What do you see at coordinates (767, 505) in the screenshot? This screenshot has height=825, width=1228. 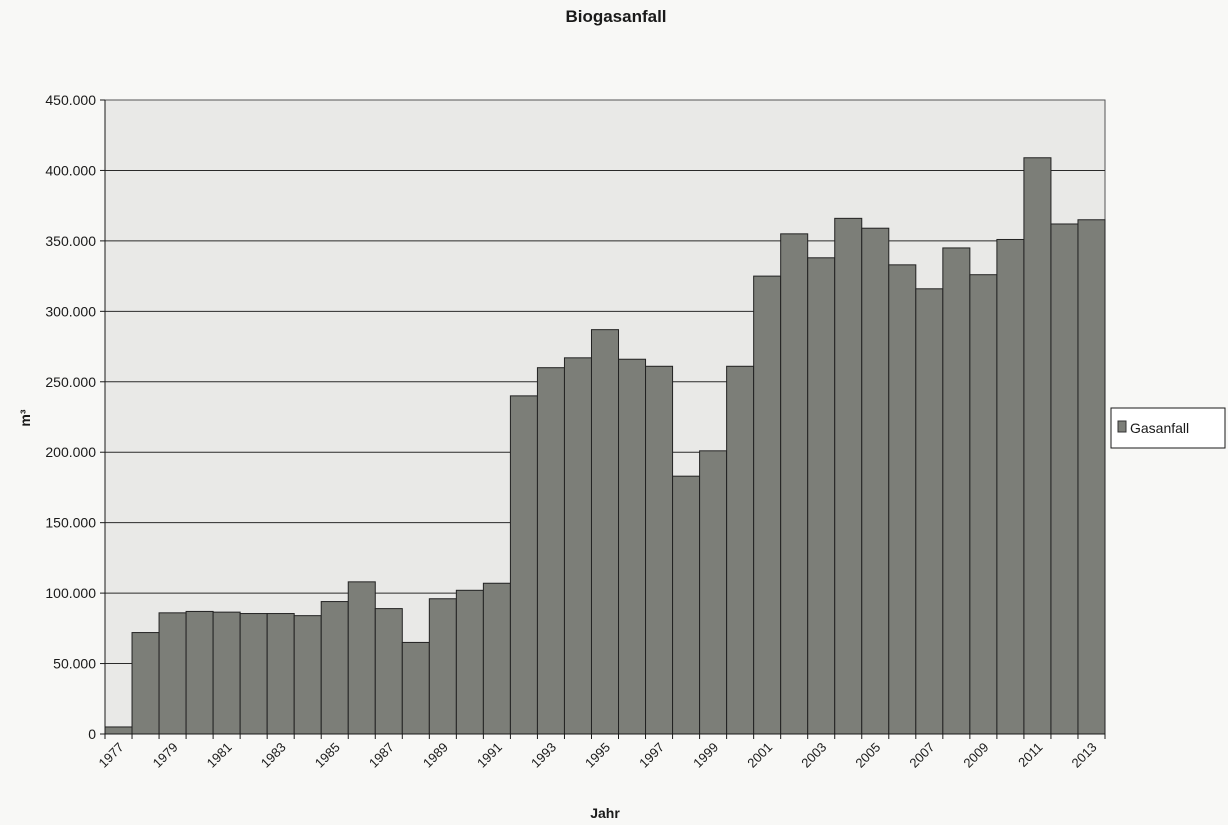 I see `bar-2001` at bounding box center [767, 505].